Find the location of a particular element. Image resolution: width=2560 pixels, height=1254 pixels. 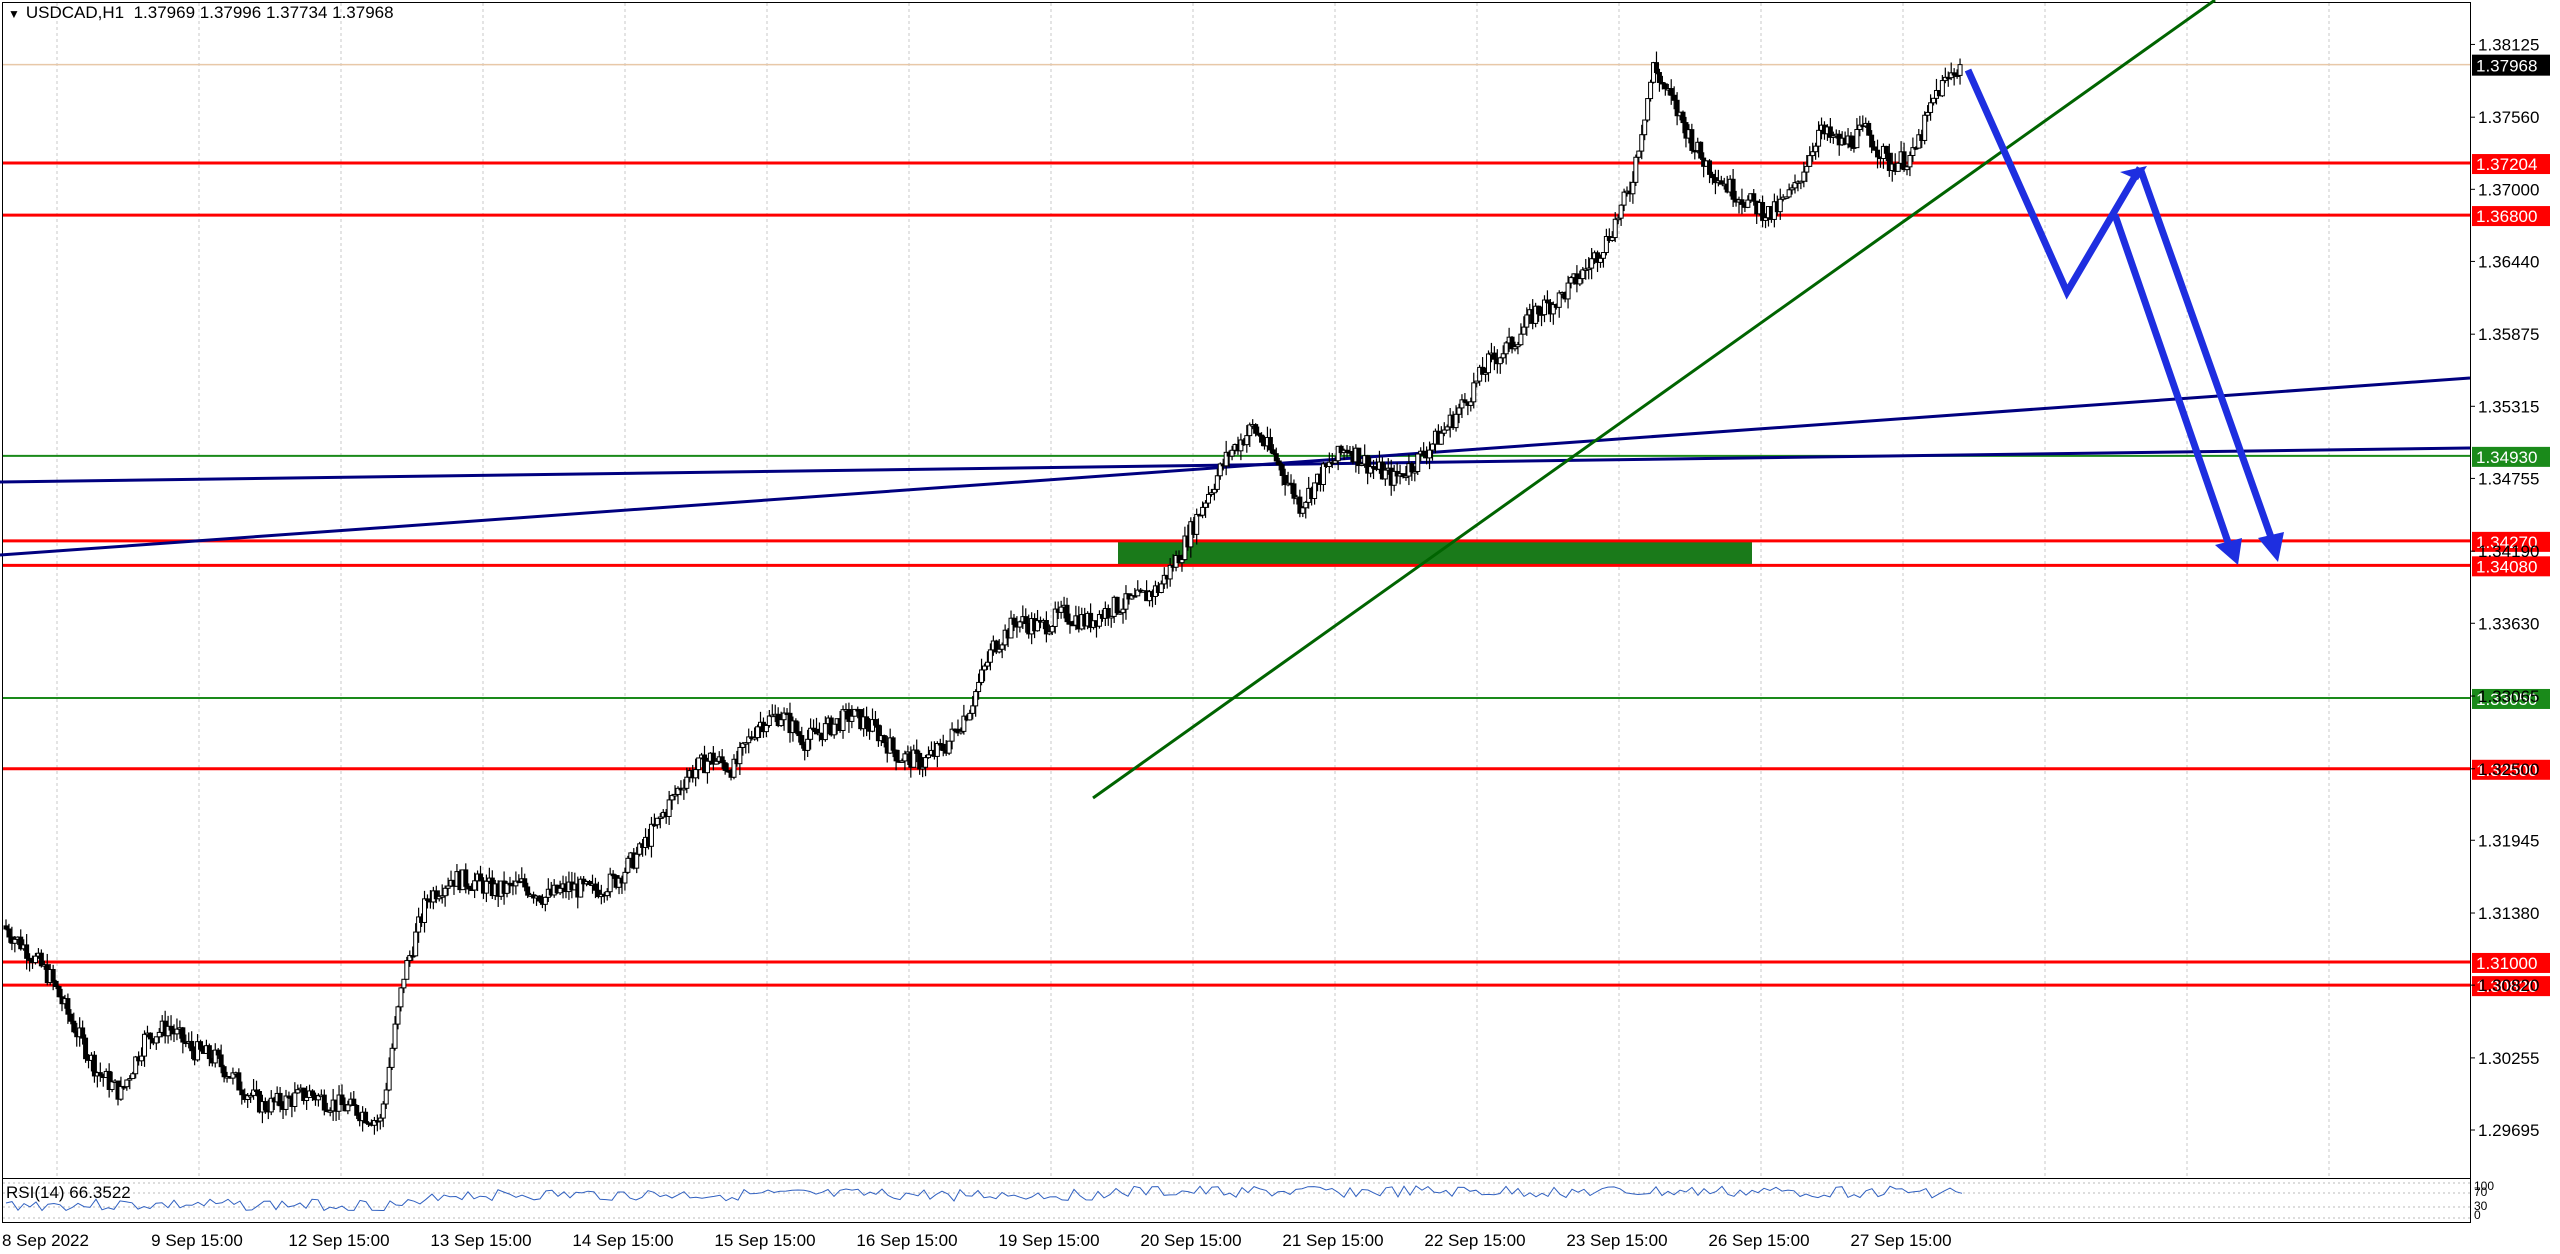

ascending-channel is located at coordinates (1235, 466).